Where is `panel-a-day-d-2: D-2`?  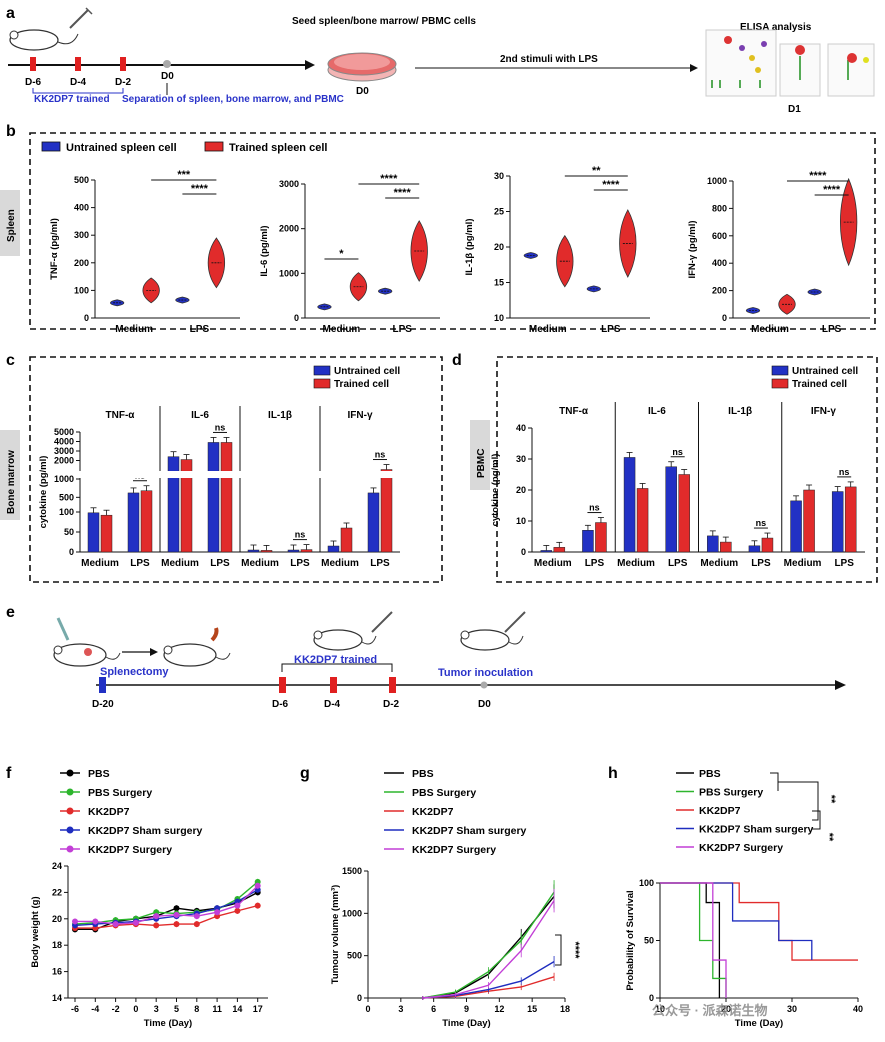 panel-a-day-d-2: D-2 is located at coordinates (123, 82).